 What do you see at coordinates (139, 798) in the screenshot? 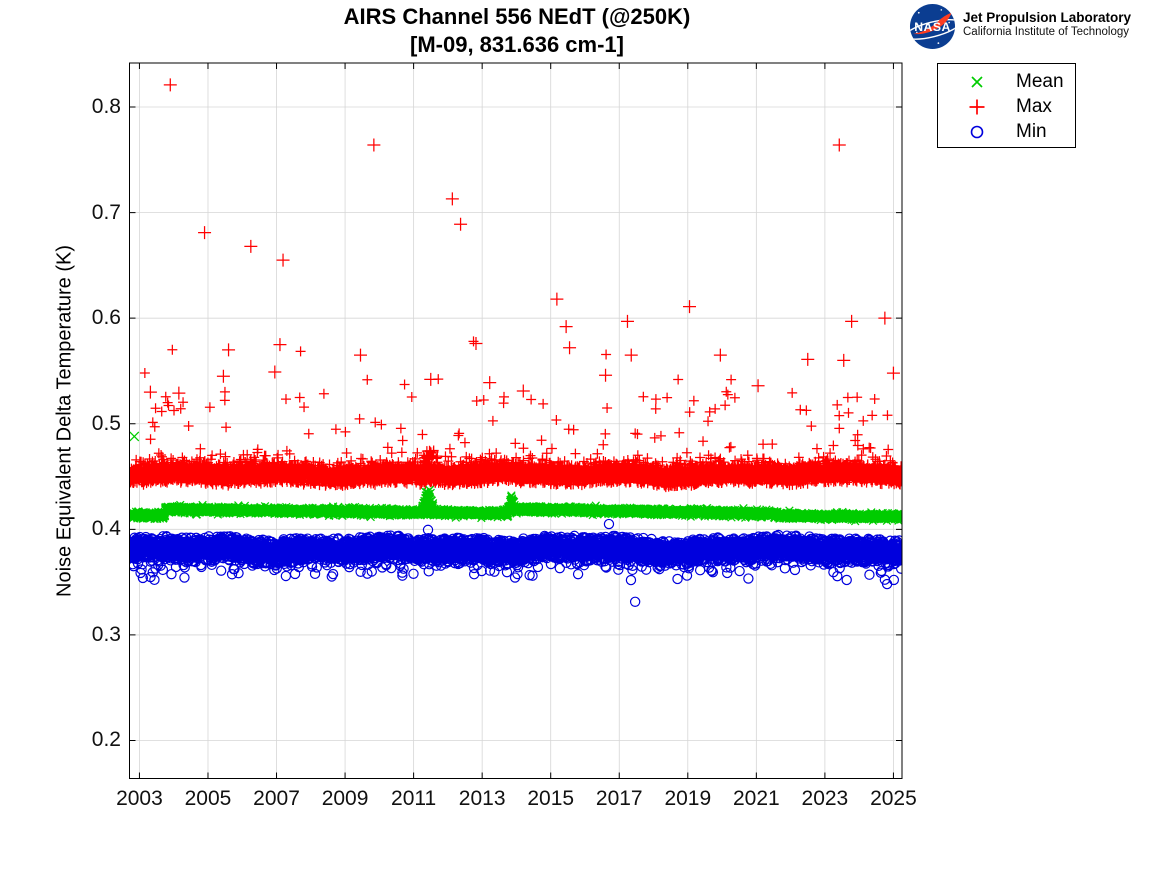
I see `x-tick-label: 2003` at bounding box center [139, 798].